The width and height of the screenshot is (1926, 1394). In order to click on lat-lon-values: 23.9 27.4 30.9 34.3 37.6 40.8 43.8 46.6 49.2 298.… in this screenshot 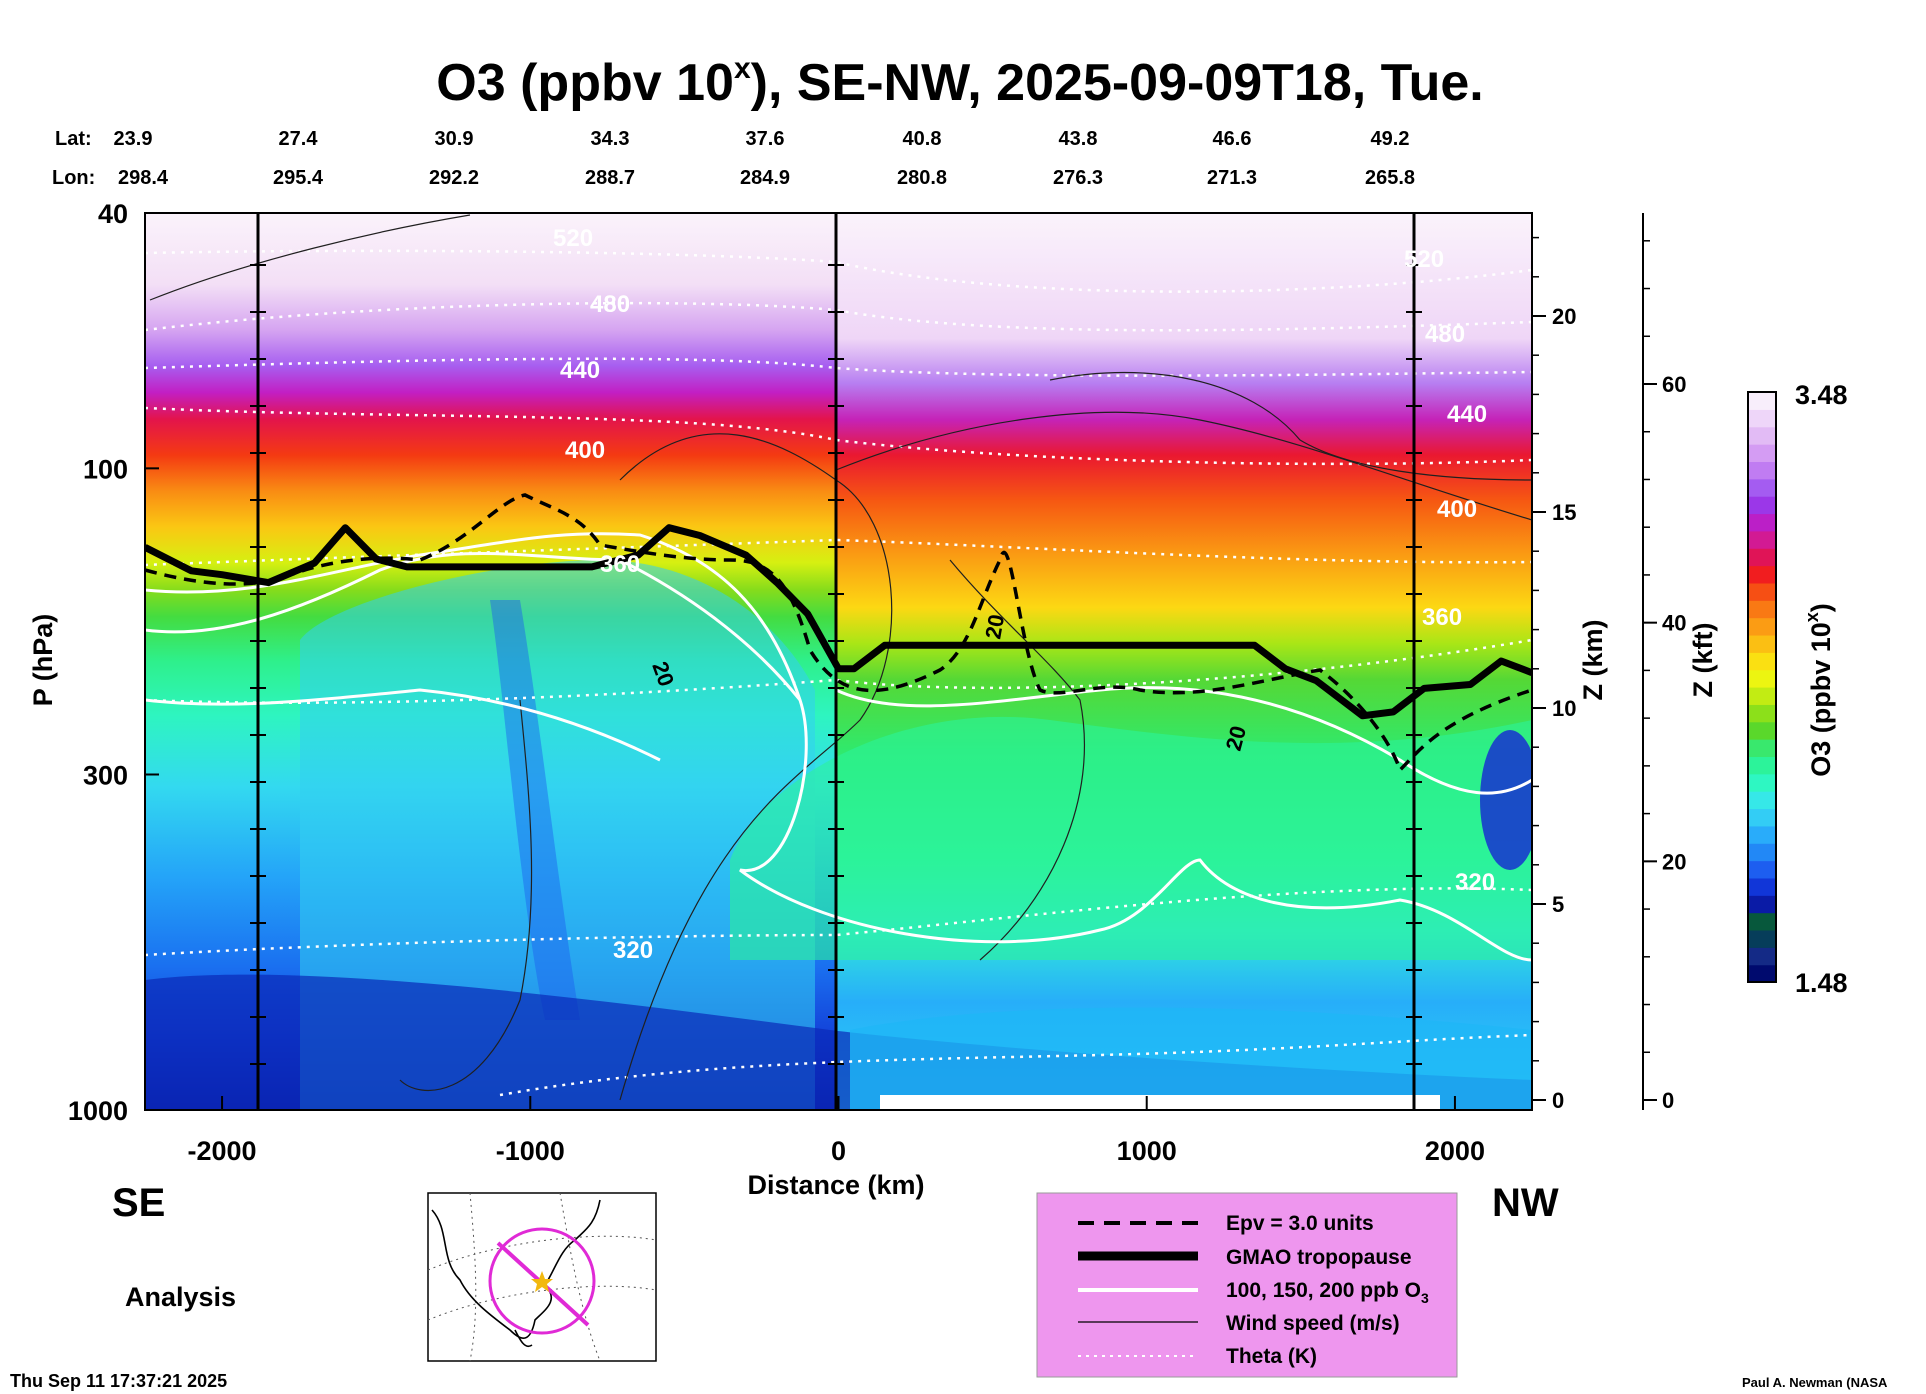, I will do `click(765, 158)`.